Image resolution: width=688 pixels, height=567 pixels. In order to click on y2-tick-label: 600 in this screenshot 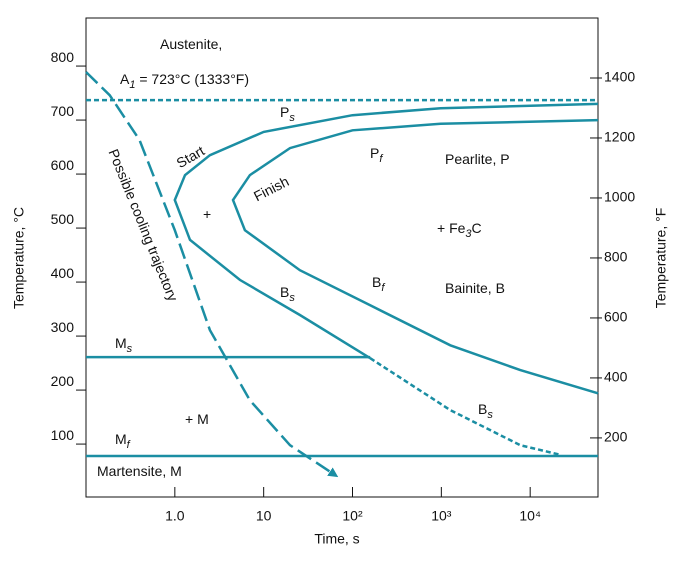, I will do `click(616, 317)`.